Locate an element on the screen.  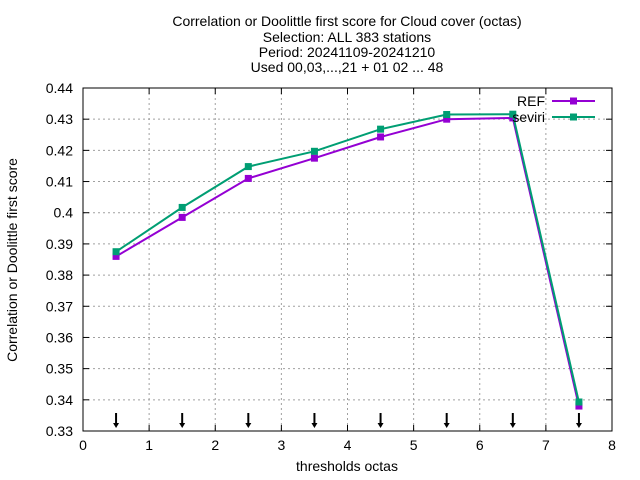
legend-label: REF is located at coordinates (531, 101).